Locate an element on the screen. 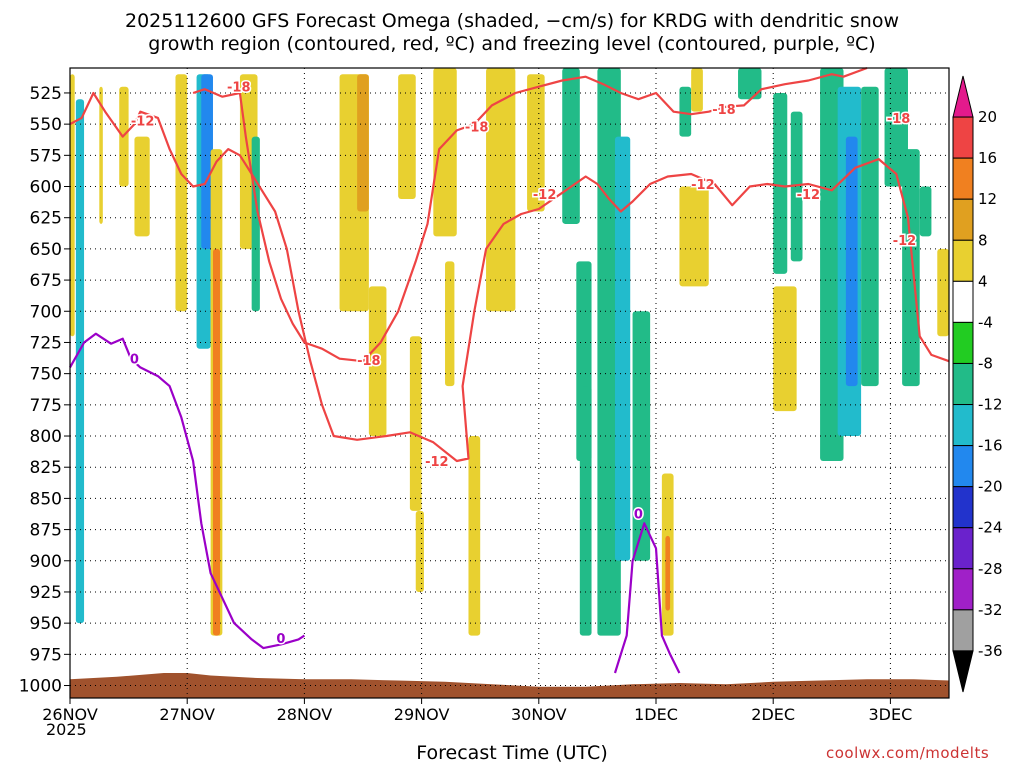  y-tick-label: 775 is located at coordinates (46, 406).